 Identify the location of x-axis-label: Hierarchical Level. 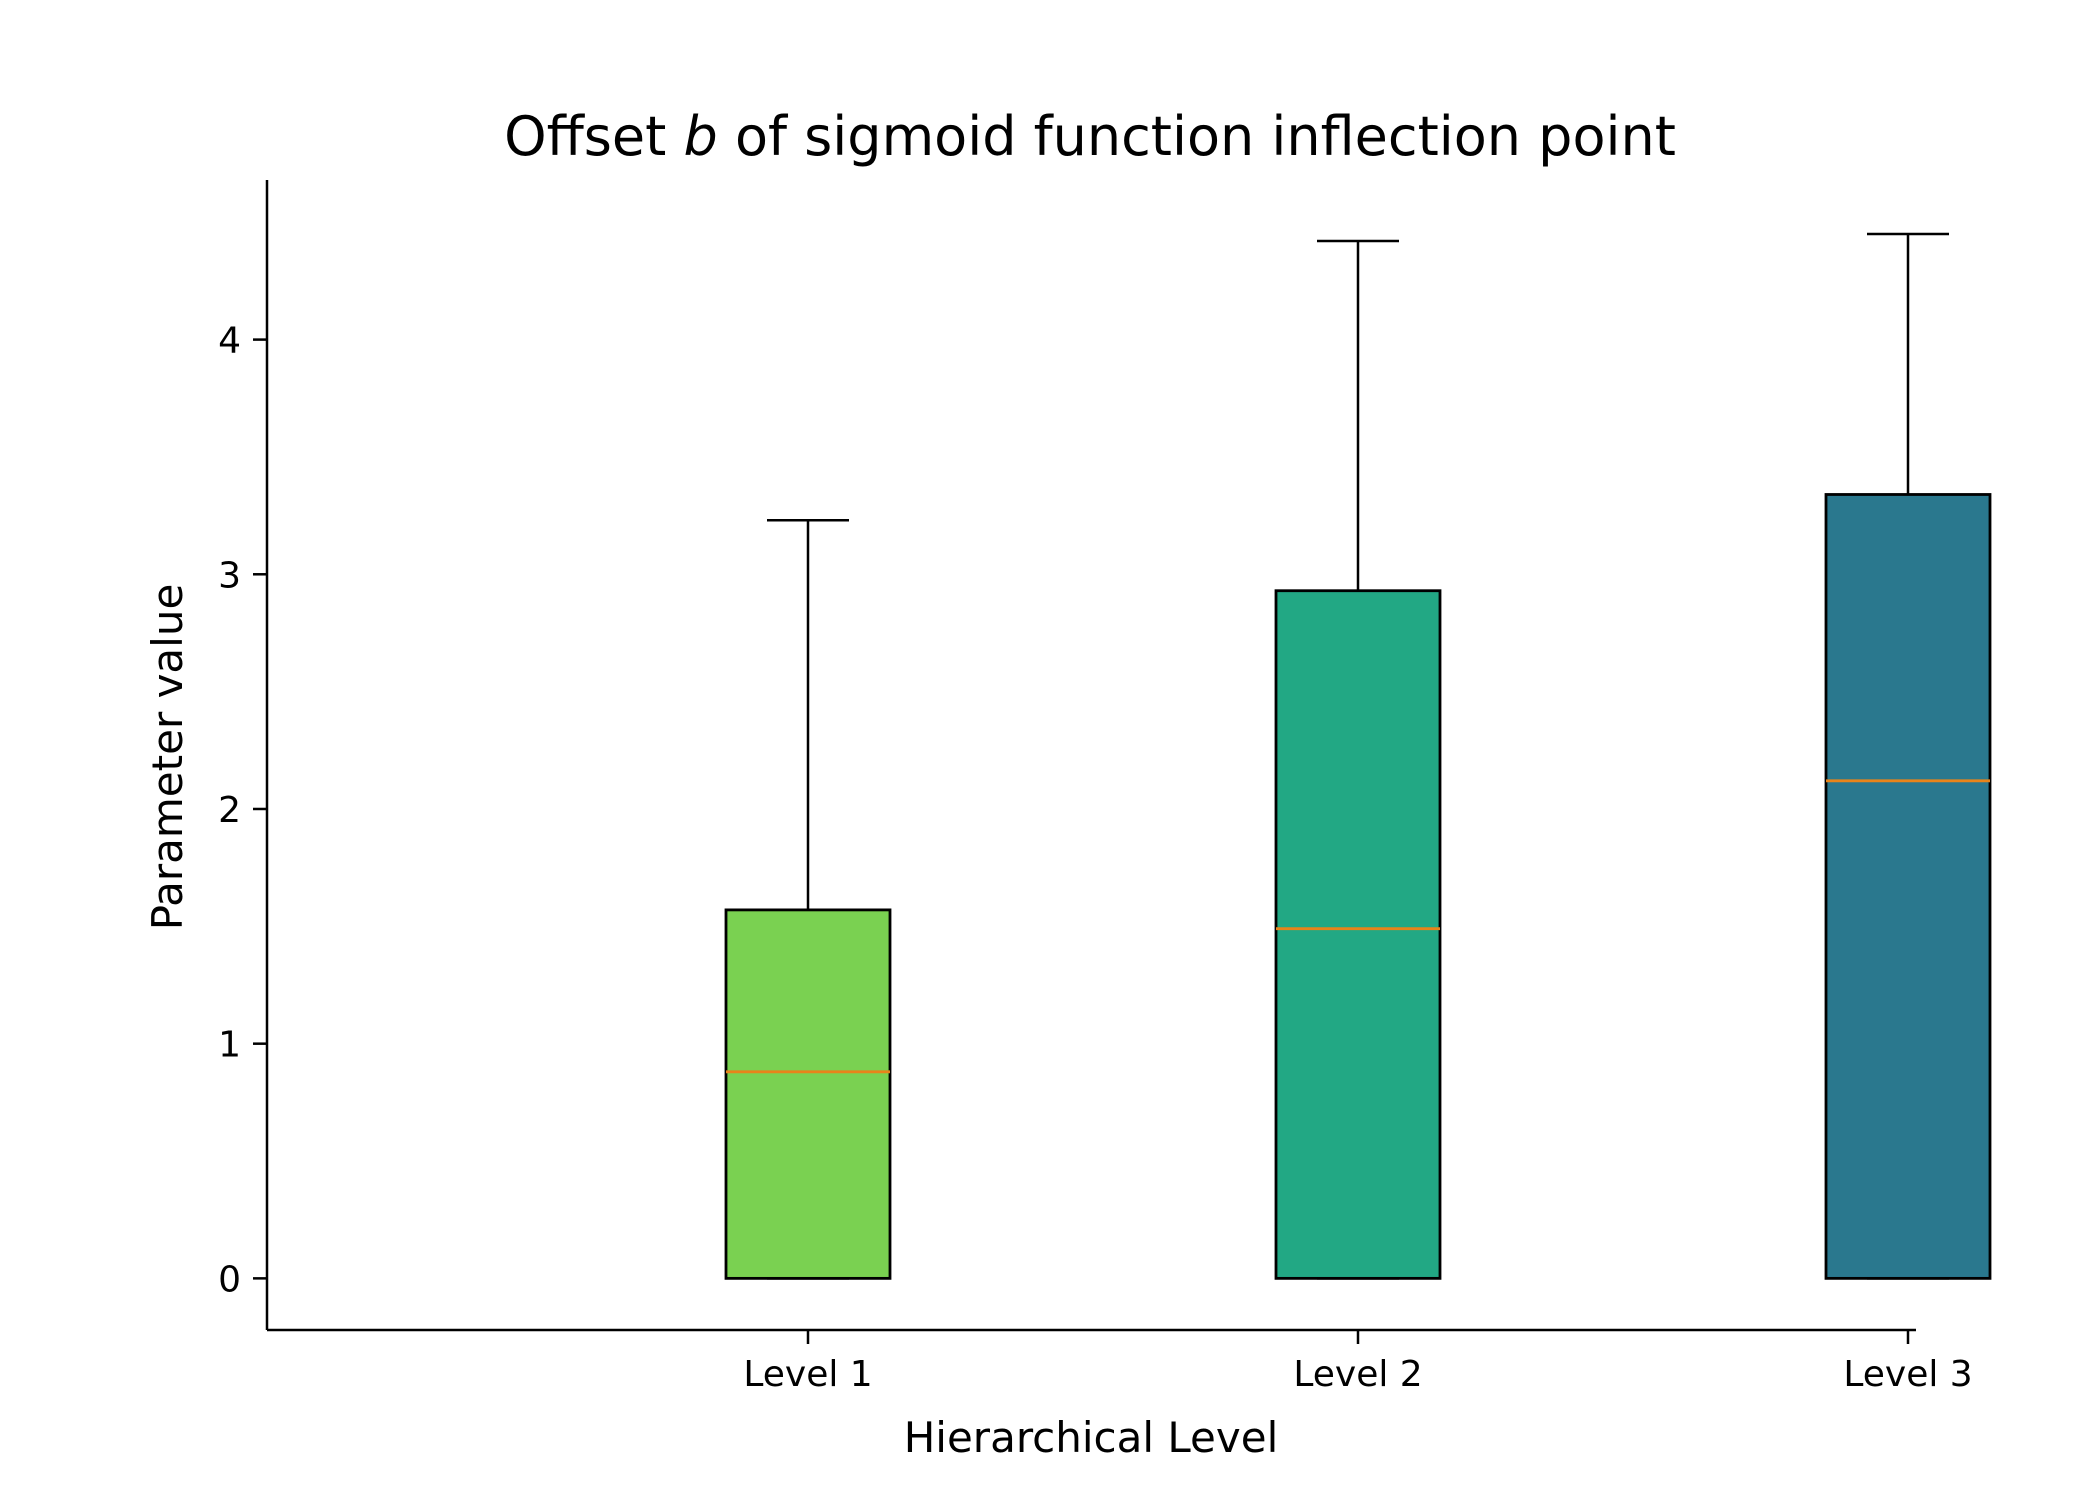
(1091, 1437).